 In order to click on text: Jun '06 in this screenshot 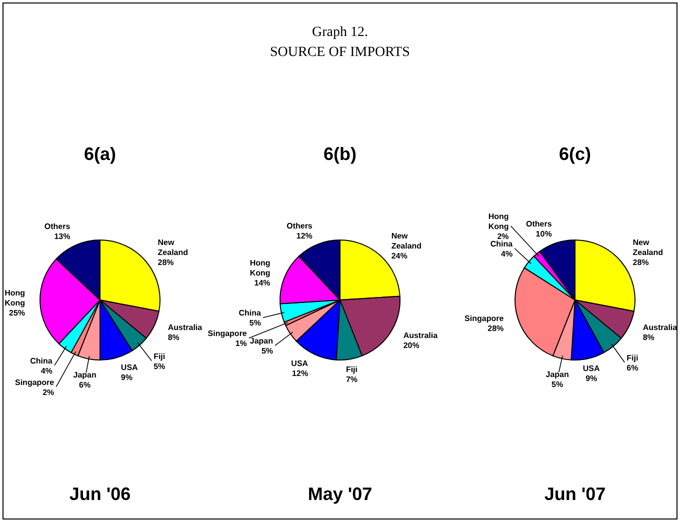, I will do `click(100, 494)`.